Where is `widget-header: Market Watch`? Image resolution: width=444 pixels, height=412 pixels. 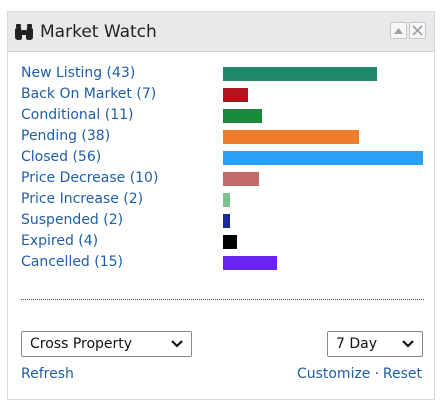 widget-header: Market Watch is located at coordinates (221, 32).